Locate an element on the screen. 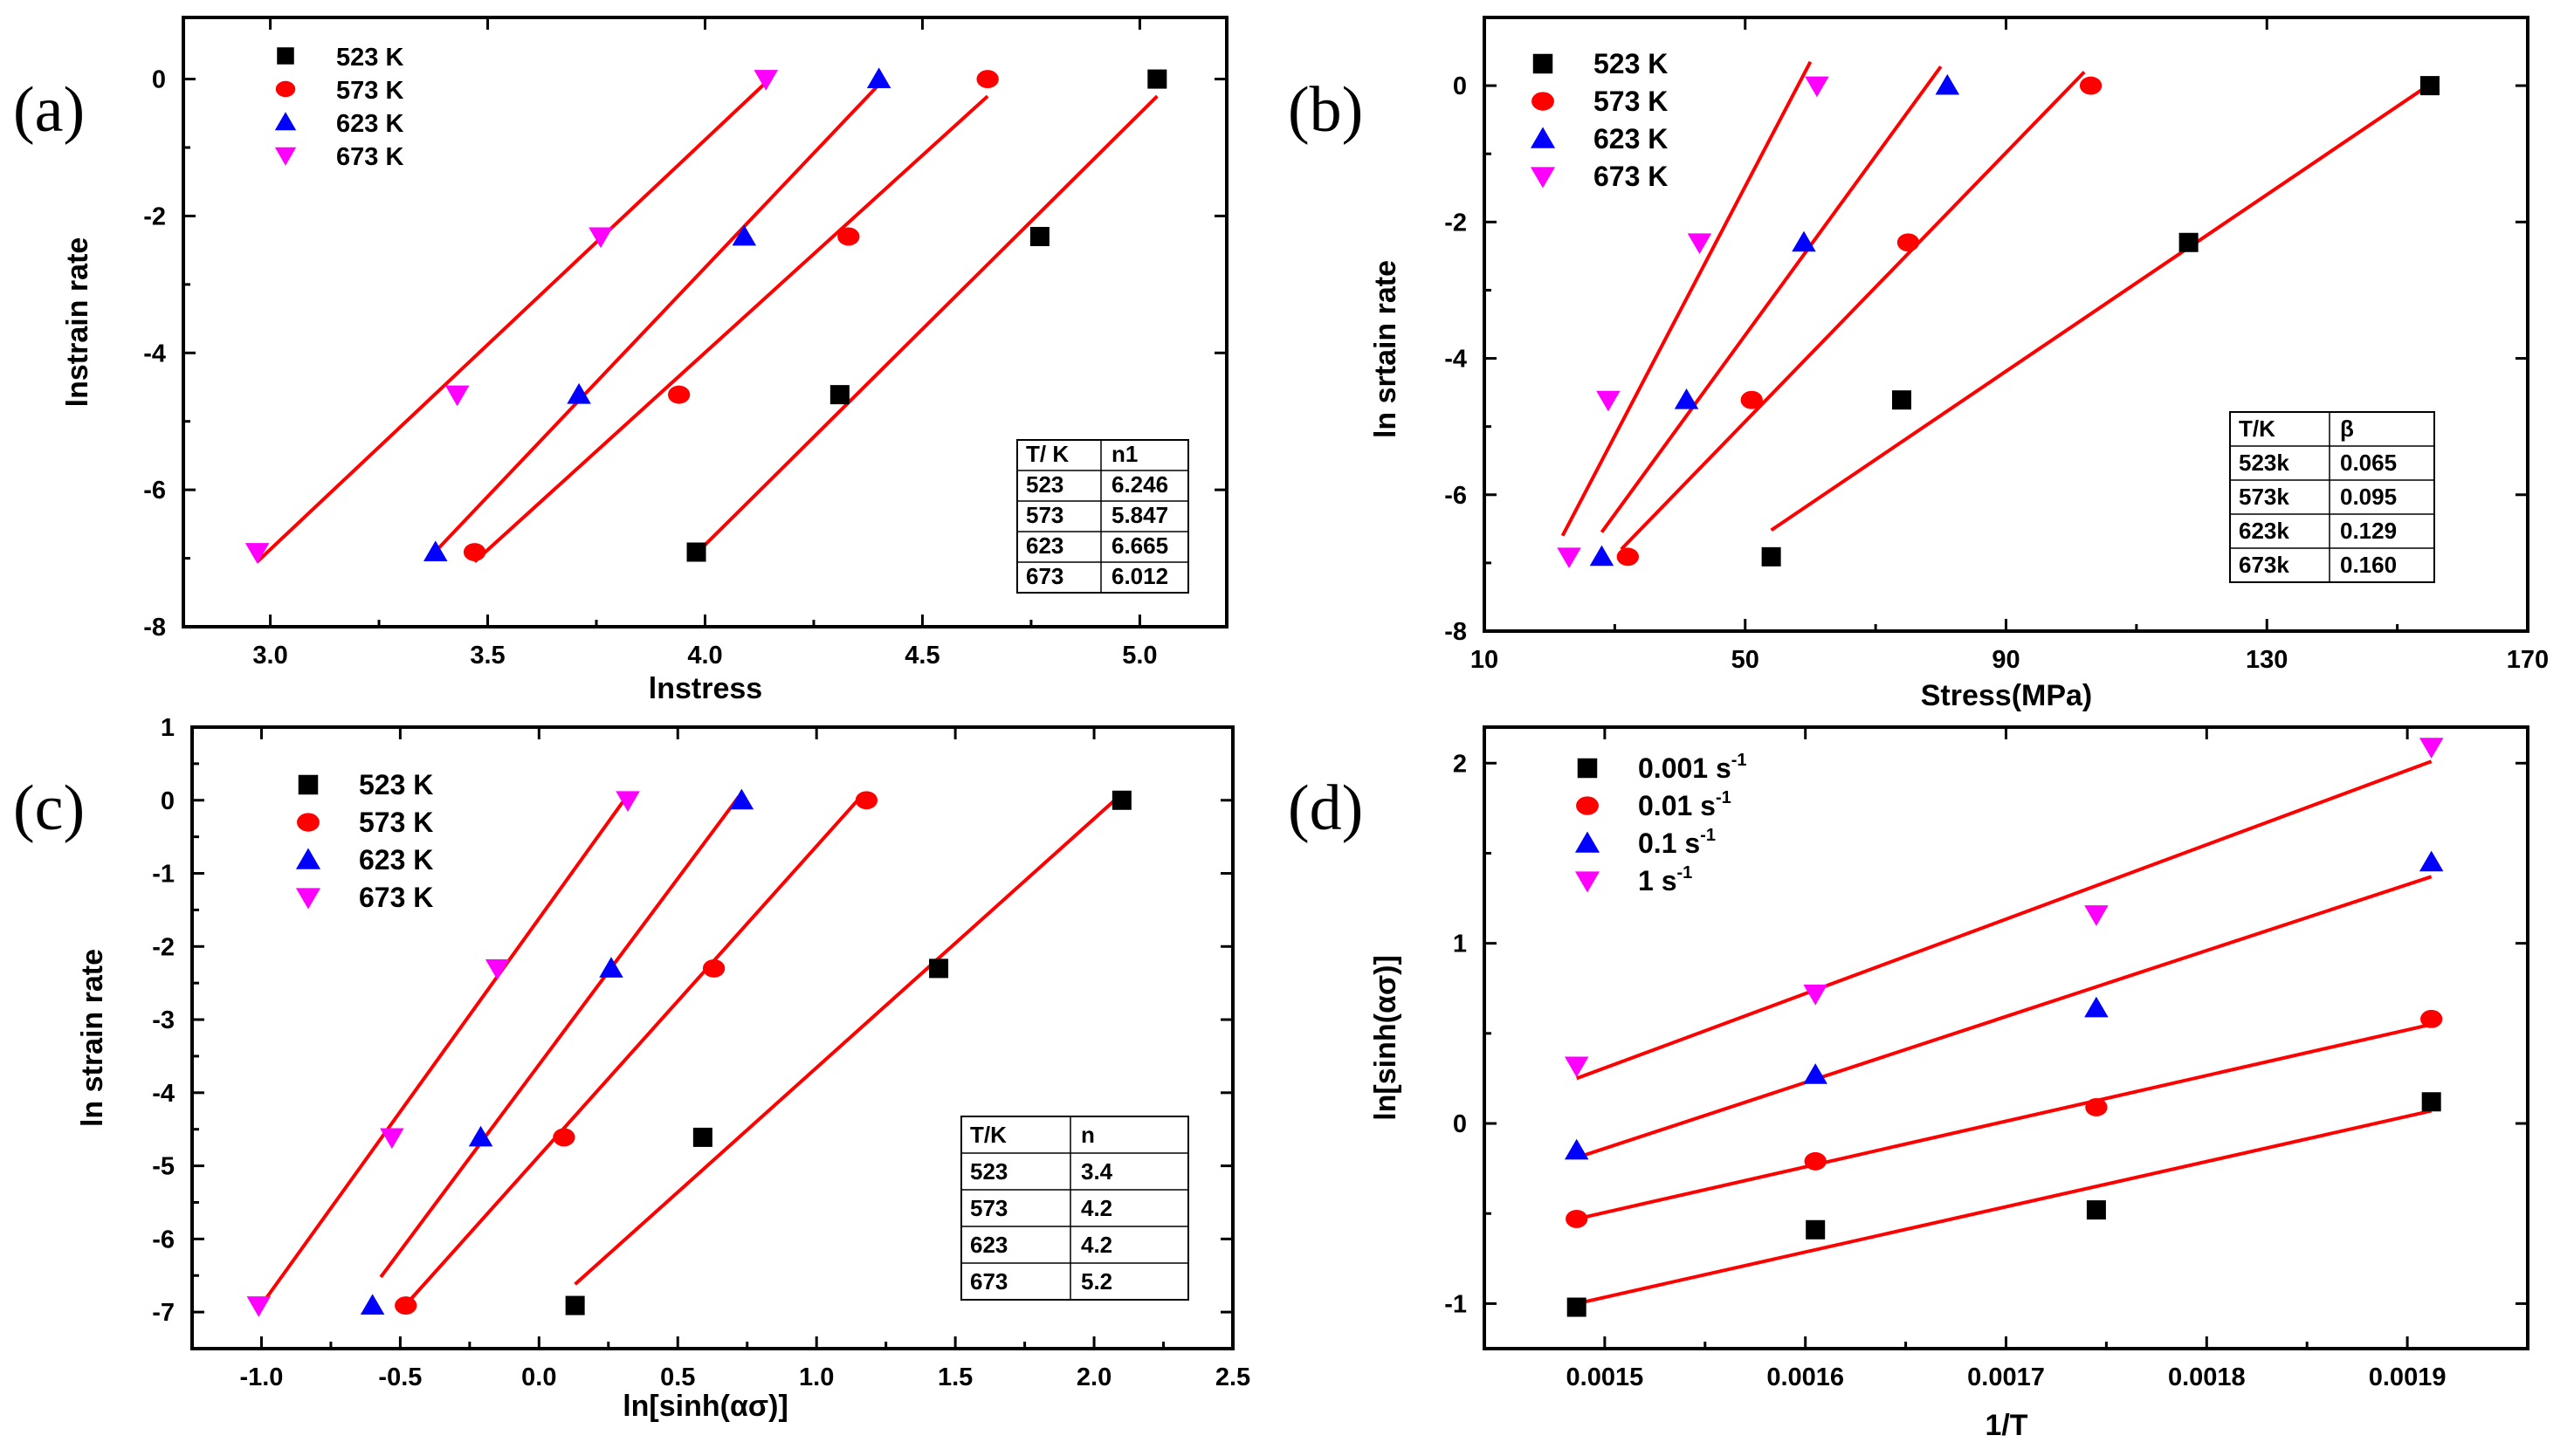 This screenshot has width=2574, height=1456. table-cell: 623 is located at coordinates (989, 1245).